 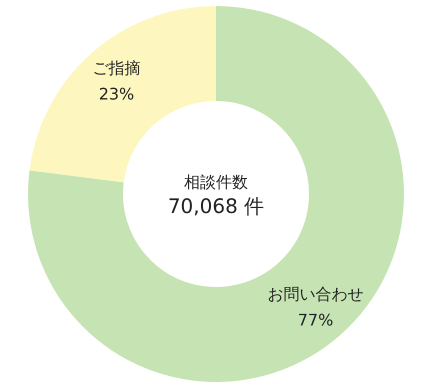 What do you see at coordinates (116, 94) in the screenshot?
I see `data-label: 23%` at bounding box center [116, 94].